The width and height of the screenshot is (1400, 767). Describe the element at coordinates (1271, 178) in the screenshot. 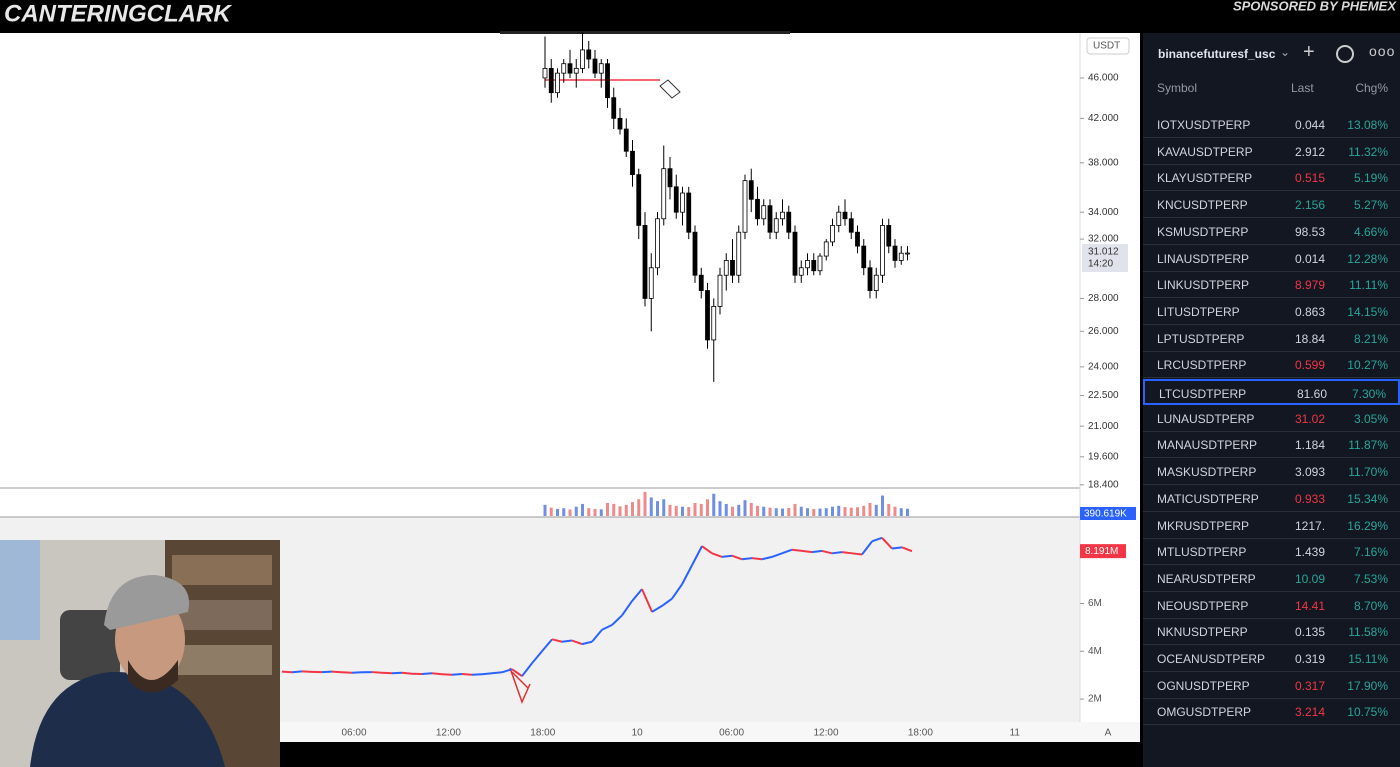

I see `watch-row: KLAYUSDTPERP 0.515 5.19%` at that location.